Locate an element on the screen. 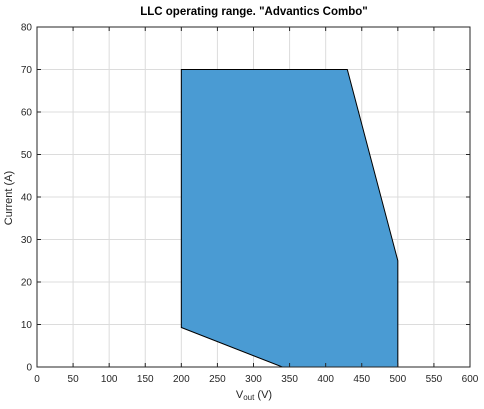 The height and width of the screenshot is (409, 484). y-tick-label: 0 is located at coordinates (29, 368).